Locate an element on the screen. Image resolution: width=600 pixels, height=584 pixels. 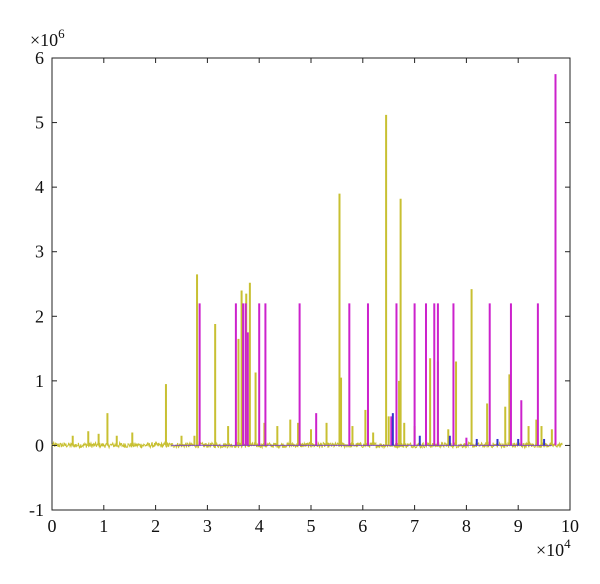
x-tick-label-8: 8 is located at coordinates (466, 526).